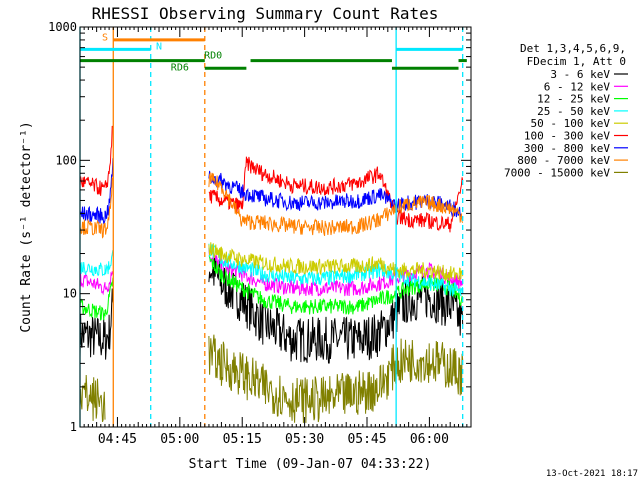 The height and width of the screenshot is (480, 640). What do you see at coordinates (96, 324) in the screenshot?
I see `series-3-6-kev` at bounding box center [96, 324].